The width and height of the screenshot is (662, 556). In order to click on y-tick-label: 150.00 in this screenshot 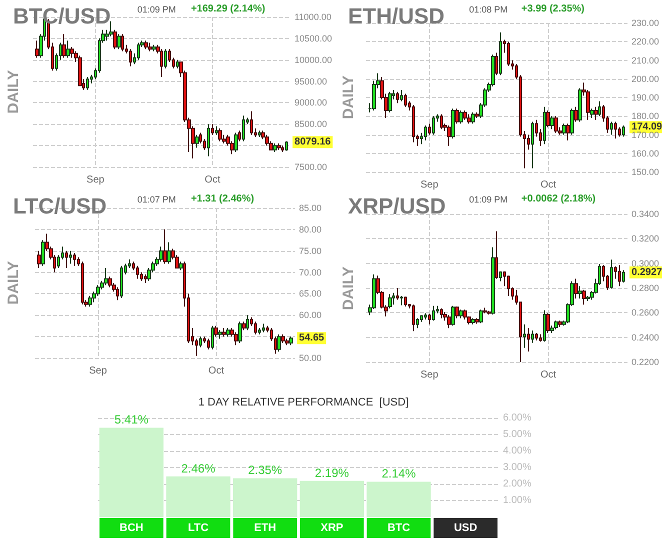, I will do `click(645, 172)`.